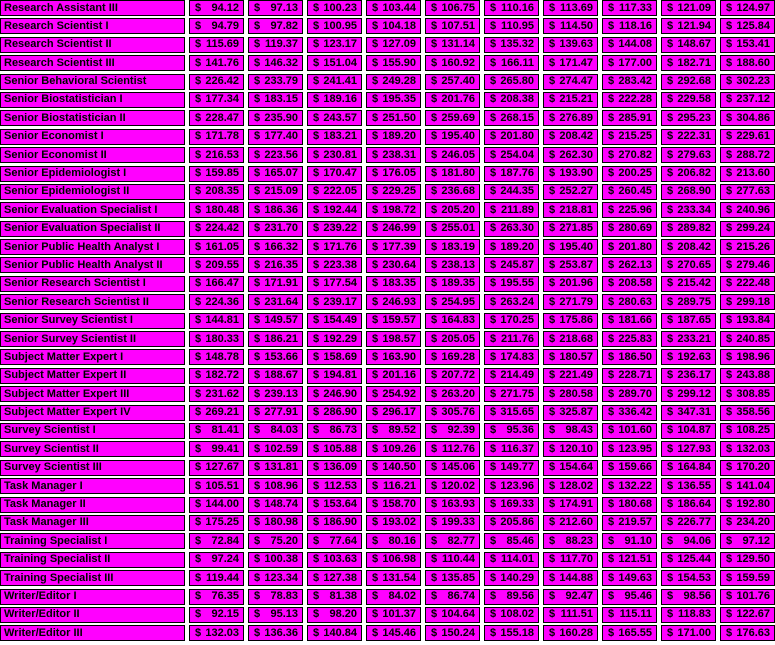 The image size is (775, 645). What do you see at coordinates (747, 210) in the screenshot?
I see `rate-cell: $240.96` at bounding box center [747, 210].